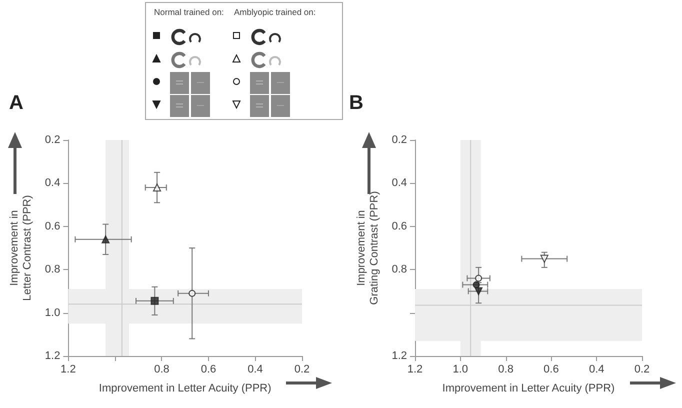 This screenshot has width=682, height=408. Describe the element at coordinates (275, 12) in the screenshot. I see `text: Amblyopic trained on:` at that location.